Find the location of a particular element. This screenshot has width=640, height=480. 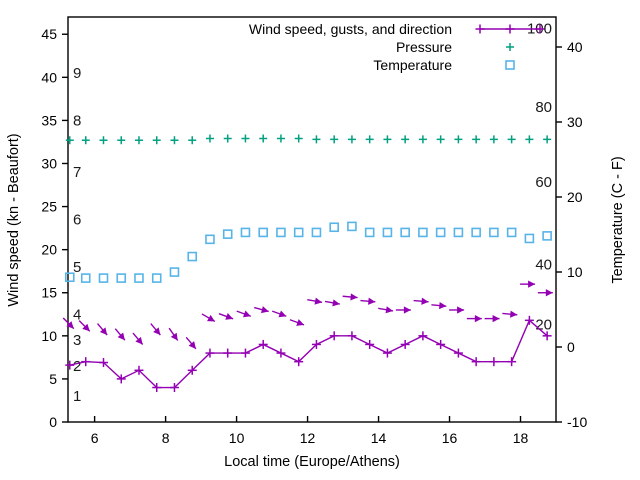

wind-speed-series is located at coordinates (308, 354).